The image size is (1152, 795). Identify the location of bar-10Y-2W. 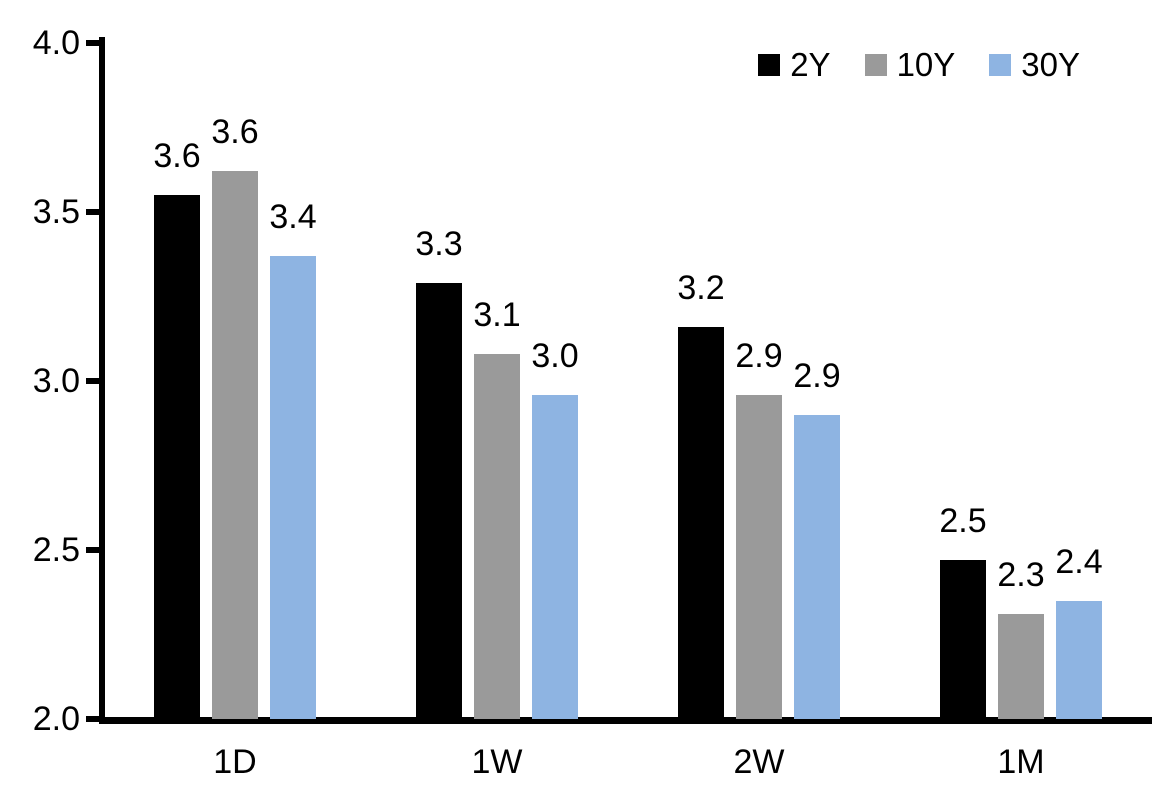
(759, 556).